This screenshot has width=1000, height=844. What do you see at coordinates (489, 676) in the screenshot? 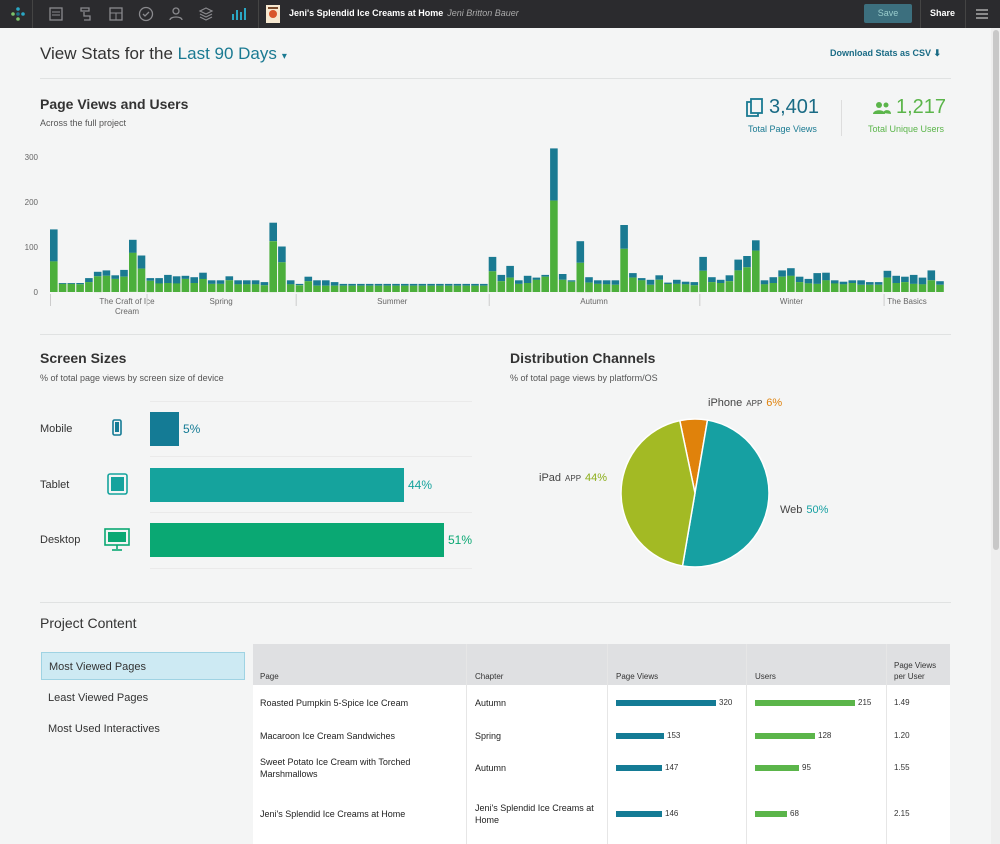
I see `col-header-chapter: Chapter` at bounding box center [489, 676].